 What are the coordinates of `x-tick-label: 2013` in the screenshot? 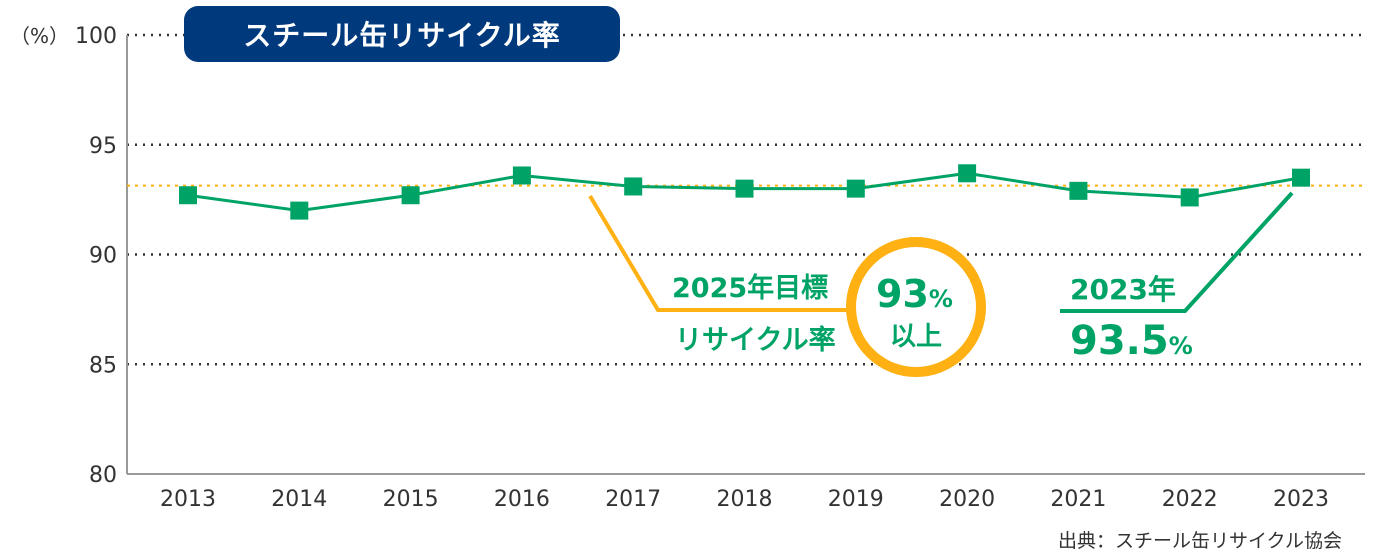 It's located at (188, 499).